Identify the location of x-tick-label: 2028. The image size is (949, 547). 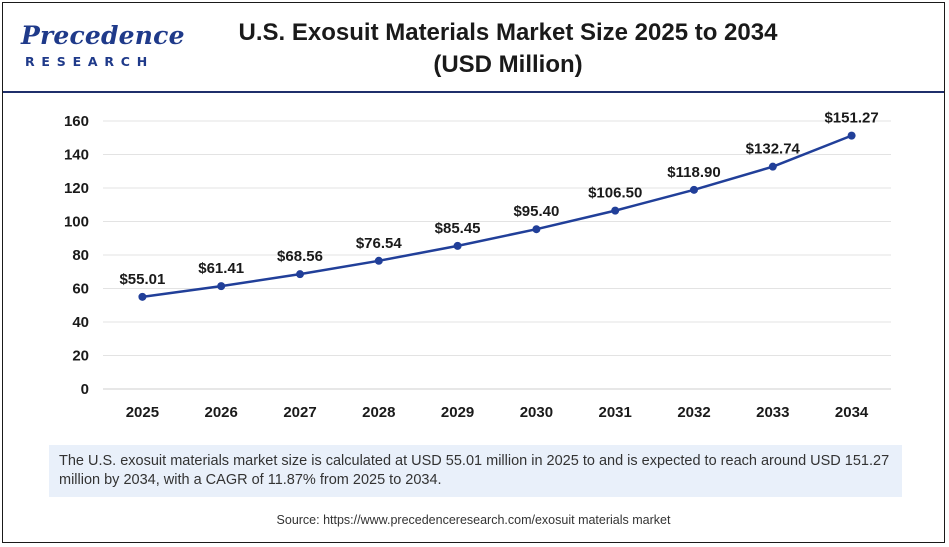
(378, 412).